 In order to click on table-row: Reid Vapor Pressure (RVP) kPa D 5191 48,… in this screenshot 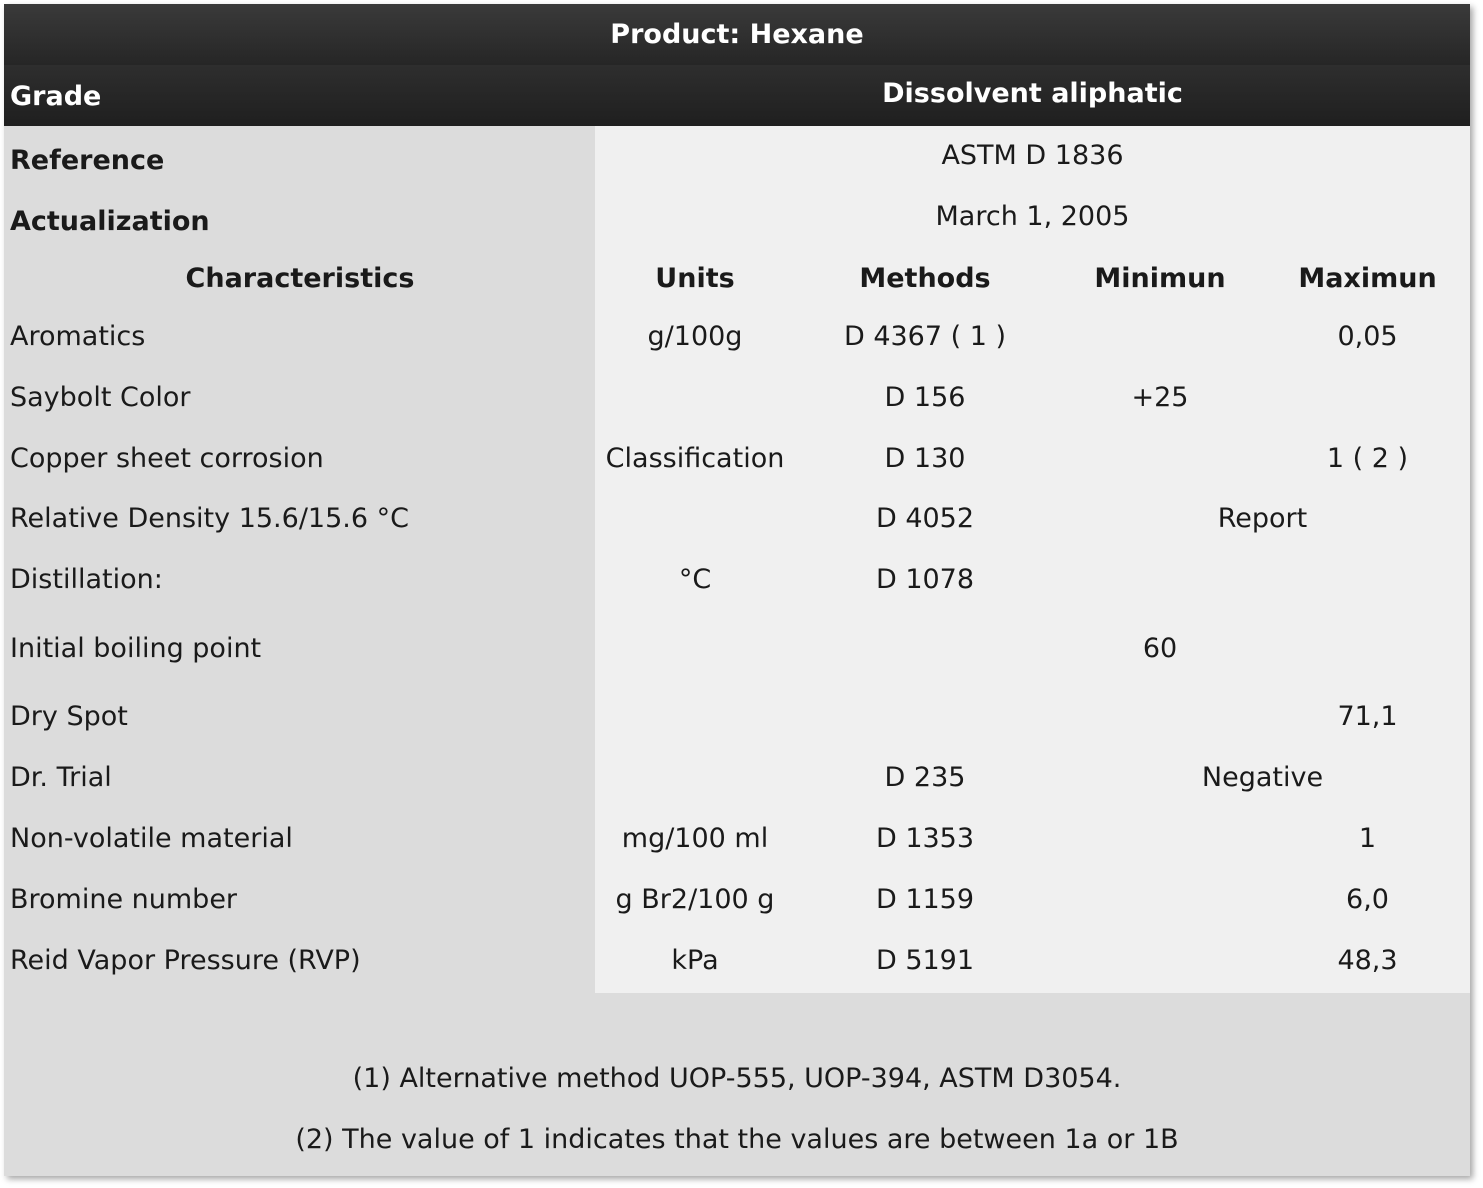, I will do `click(737, 960)`.